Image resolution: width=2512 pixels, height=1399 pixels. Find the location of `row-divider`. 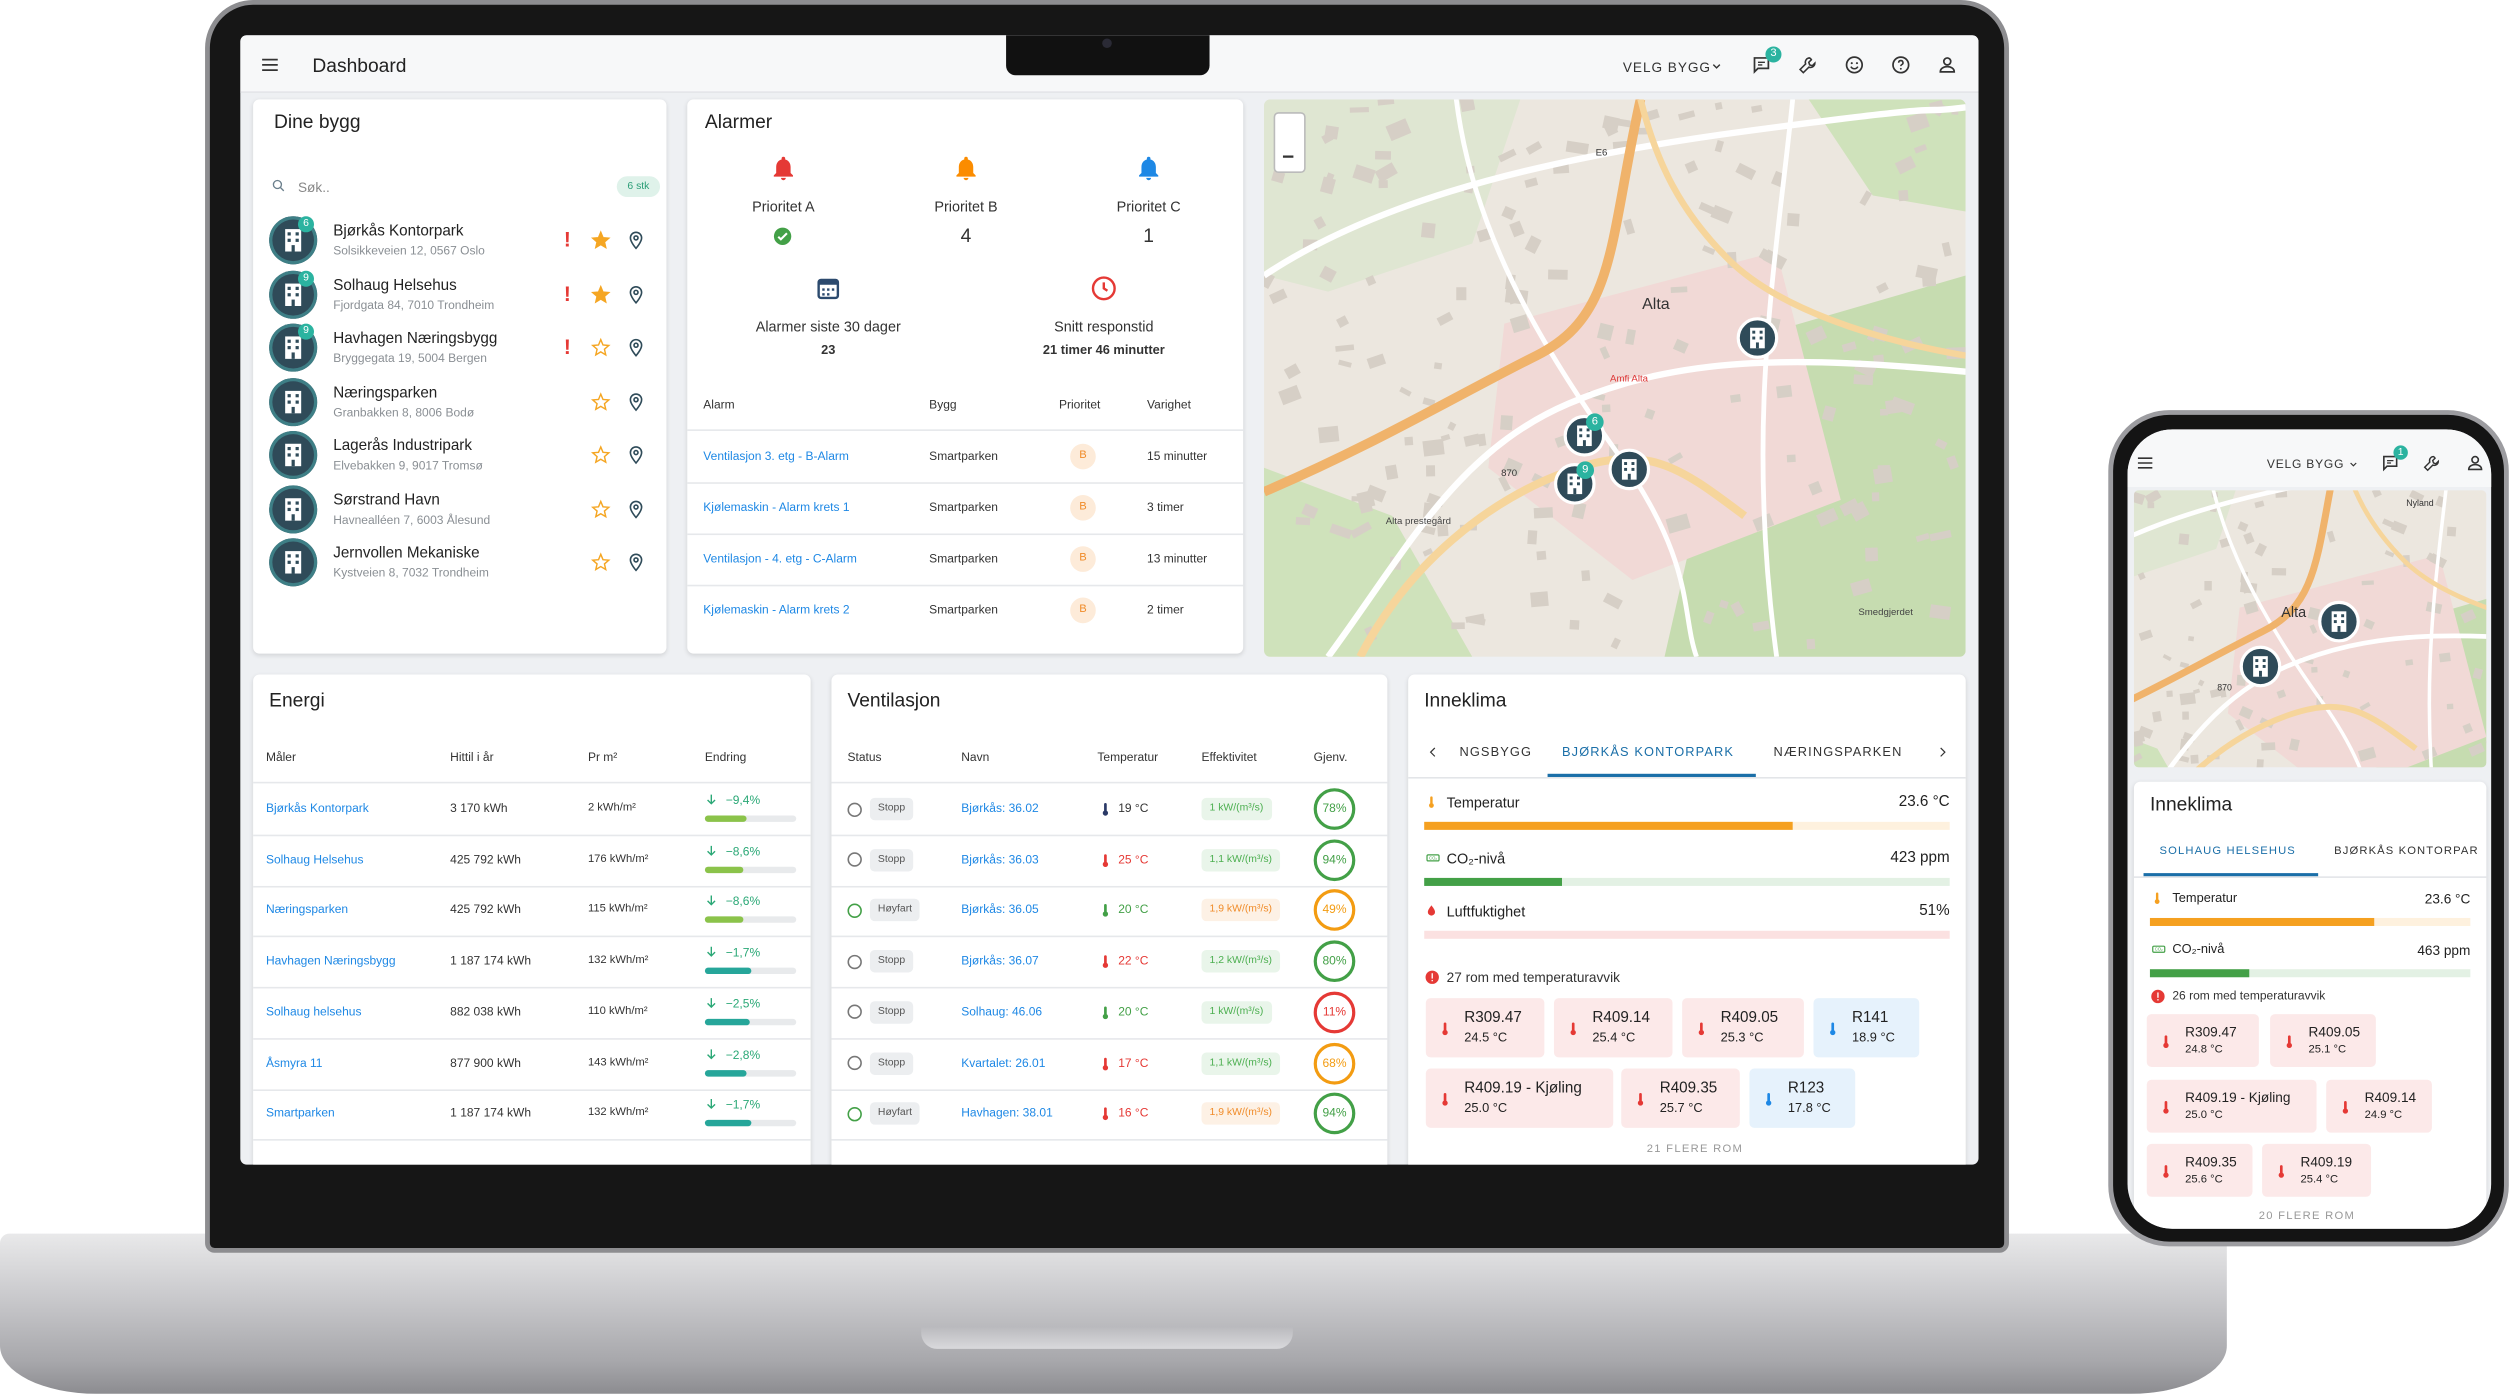

row-divider is located at coordinates (532, 1140).